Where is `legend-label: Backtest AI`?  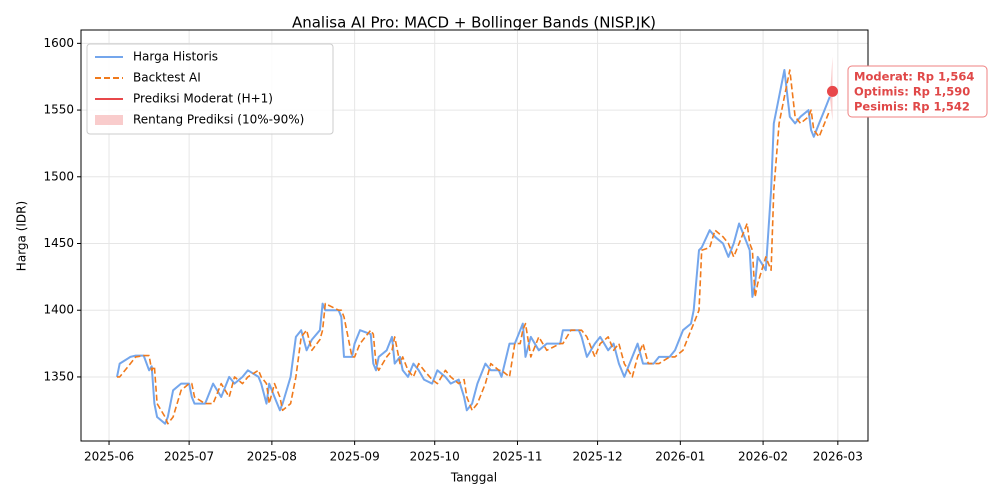
legend-label: Backtest AI is located at coordinates (167, 78).